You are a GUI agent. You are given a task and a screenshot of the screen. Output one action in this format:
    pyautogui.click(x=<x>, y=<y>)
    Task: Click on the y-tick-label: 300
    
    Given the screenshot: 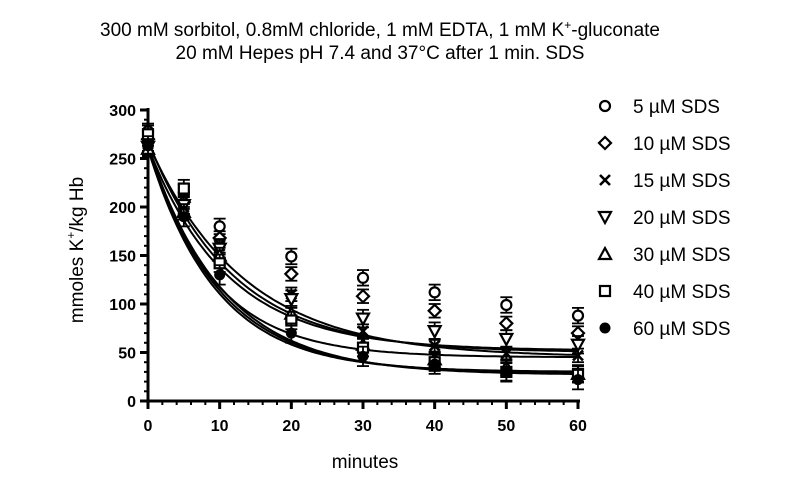 What is the action you would take?
    pyautogui.click(x=122, y=111)
    